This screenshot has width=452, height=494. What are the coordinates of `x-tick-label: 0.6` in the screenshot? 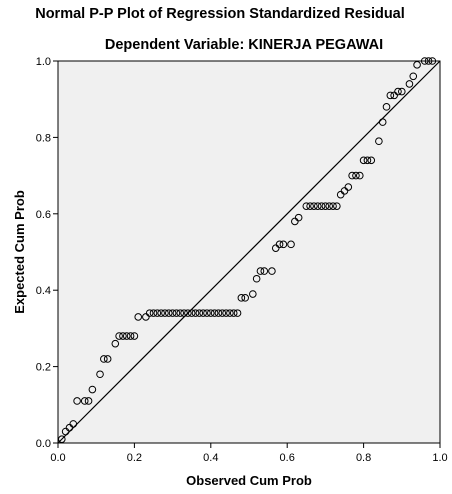 It's located at (287, 458).